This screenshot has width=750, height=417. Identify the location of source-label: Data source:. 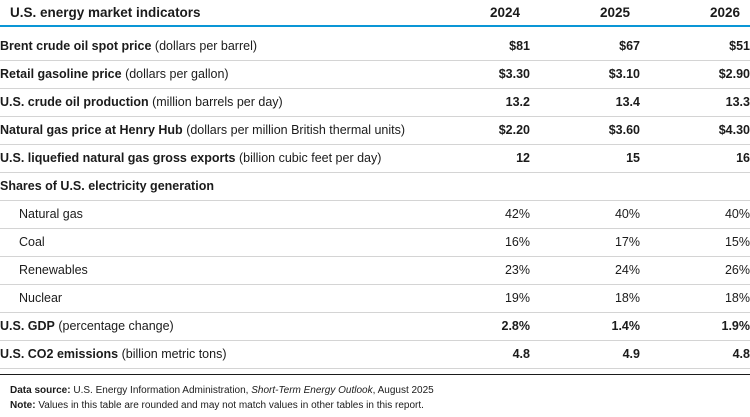
(40, 390).